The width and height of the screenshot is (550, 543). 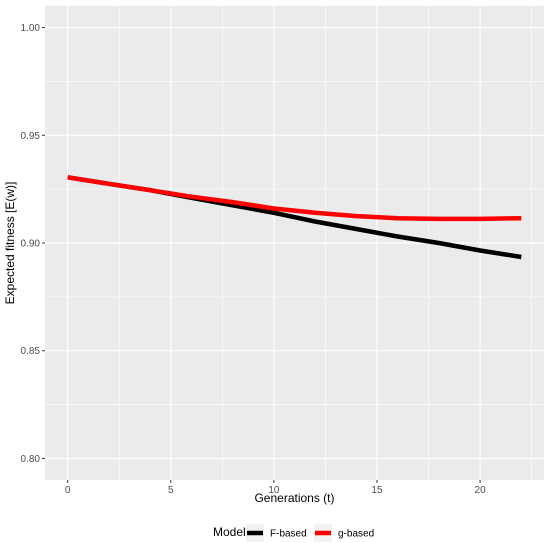 What do you see at coordinates (481, 490) in the screenshot?
I see `x-tick-label: 20` at bounding box center [481, 490].